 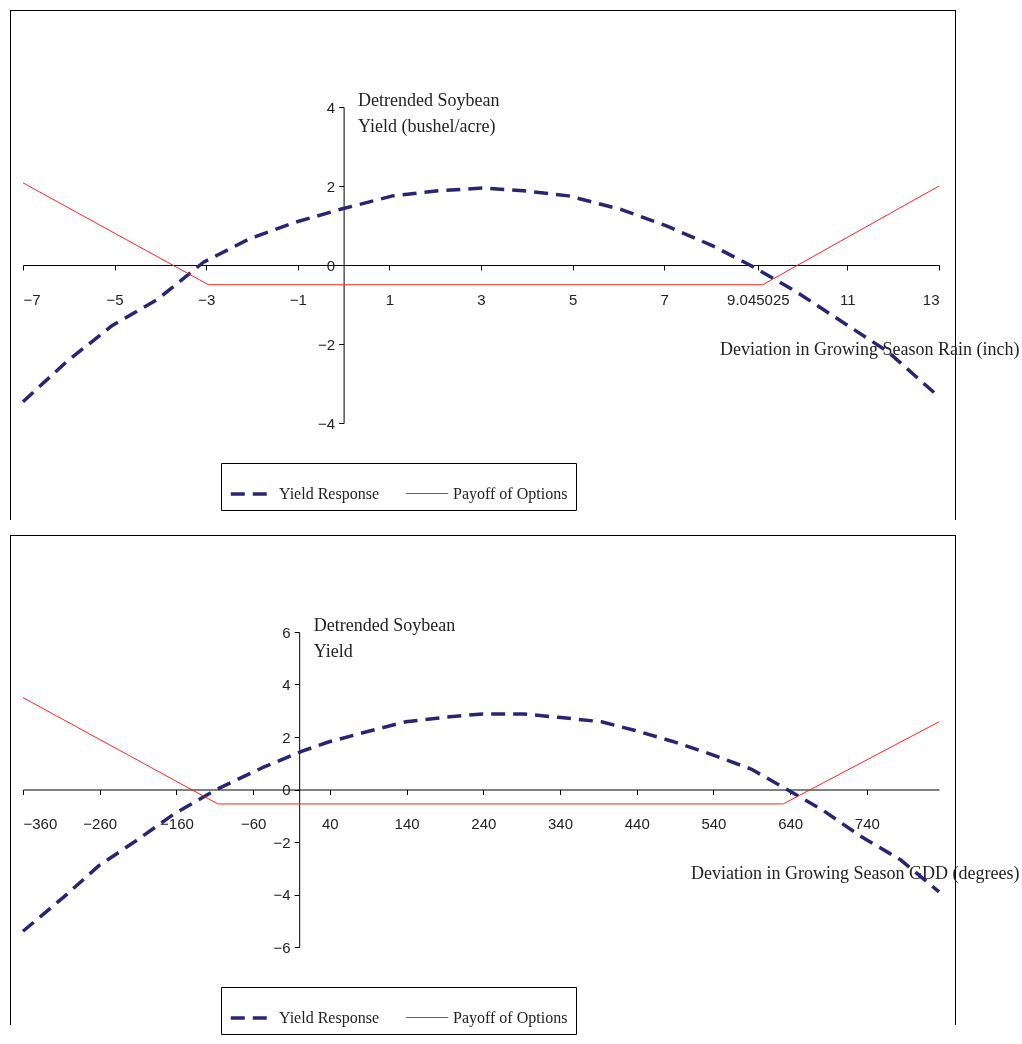 I want to click on x-tick-label: 3, so click(x=481, y=299).